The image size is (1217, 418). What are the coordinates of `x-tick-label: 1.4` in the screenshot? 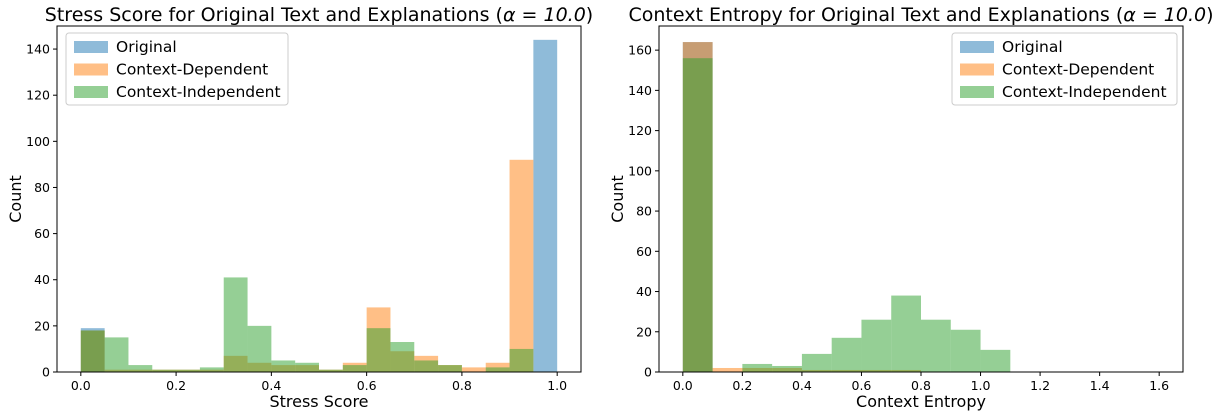 It's located at (1100, 385).